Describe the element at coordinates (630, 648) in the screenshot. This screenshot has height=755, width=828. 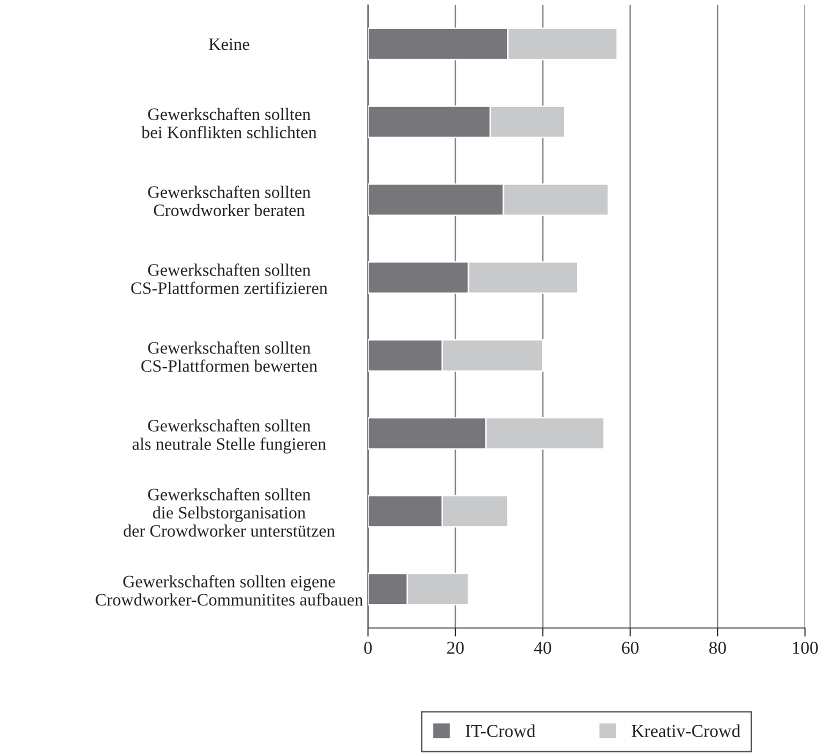
I see `x-tick-label: 60` at that location.